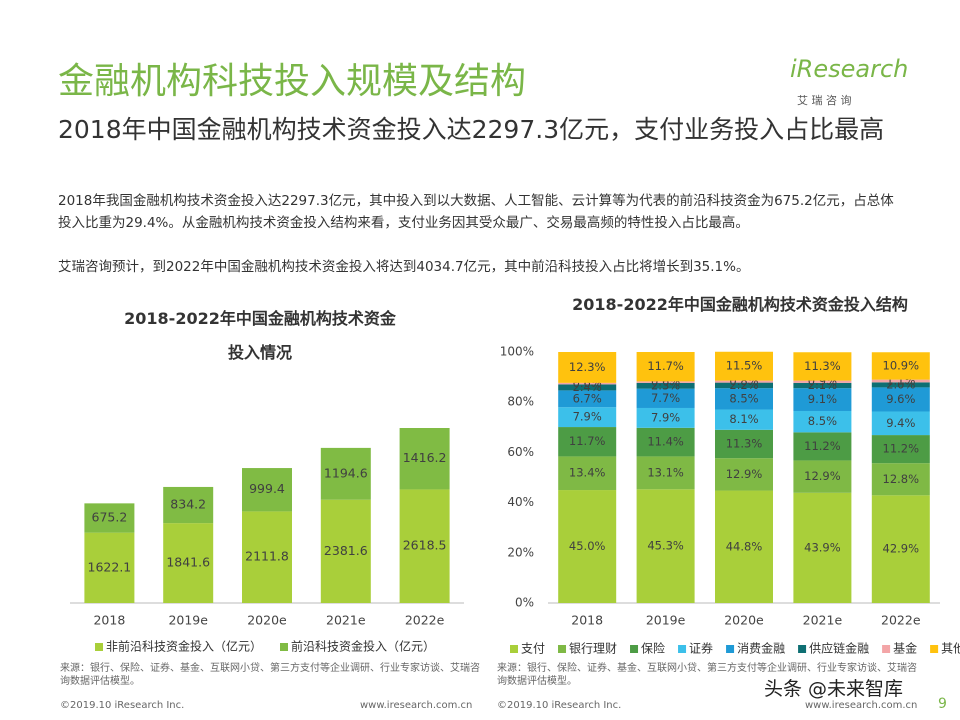  I want to click on data-label: 1622.1, so click(110, 566).